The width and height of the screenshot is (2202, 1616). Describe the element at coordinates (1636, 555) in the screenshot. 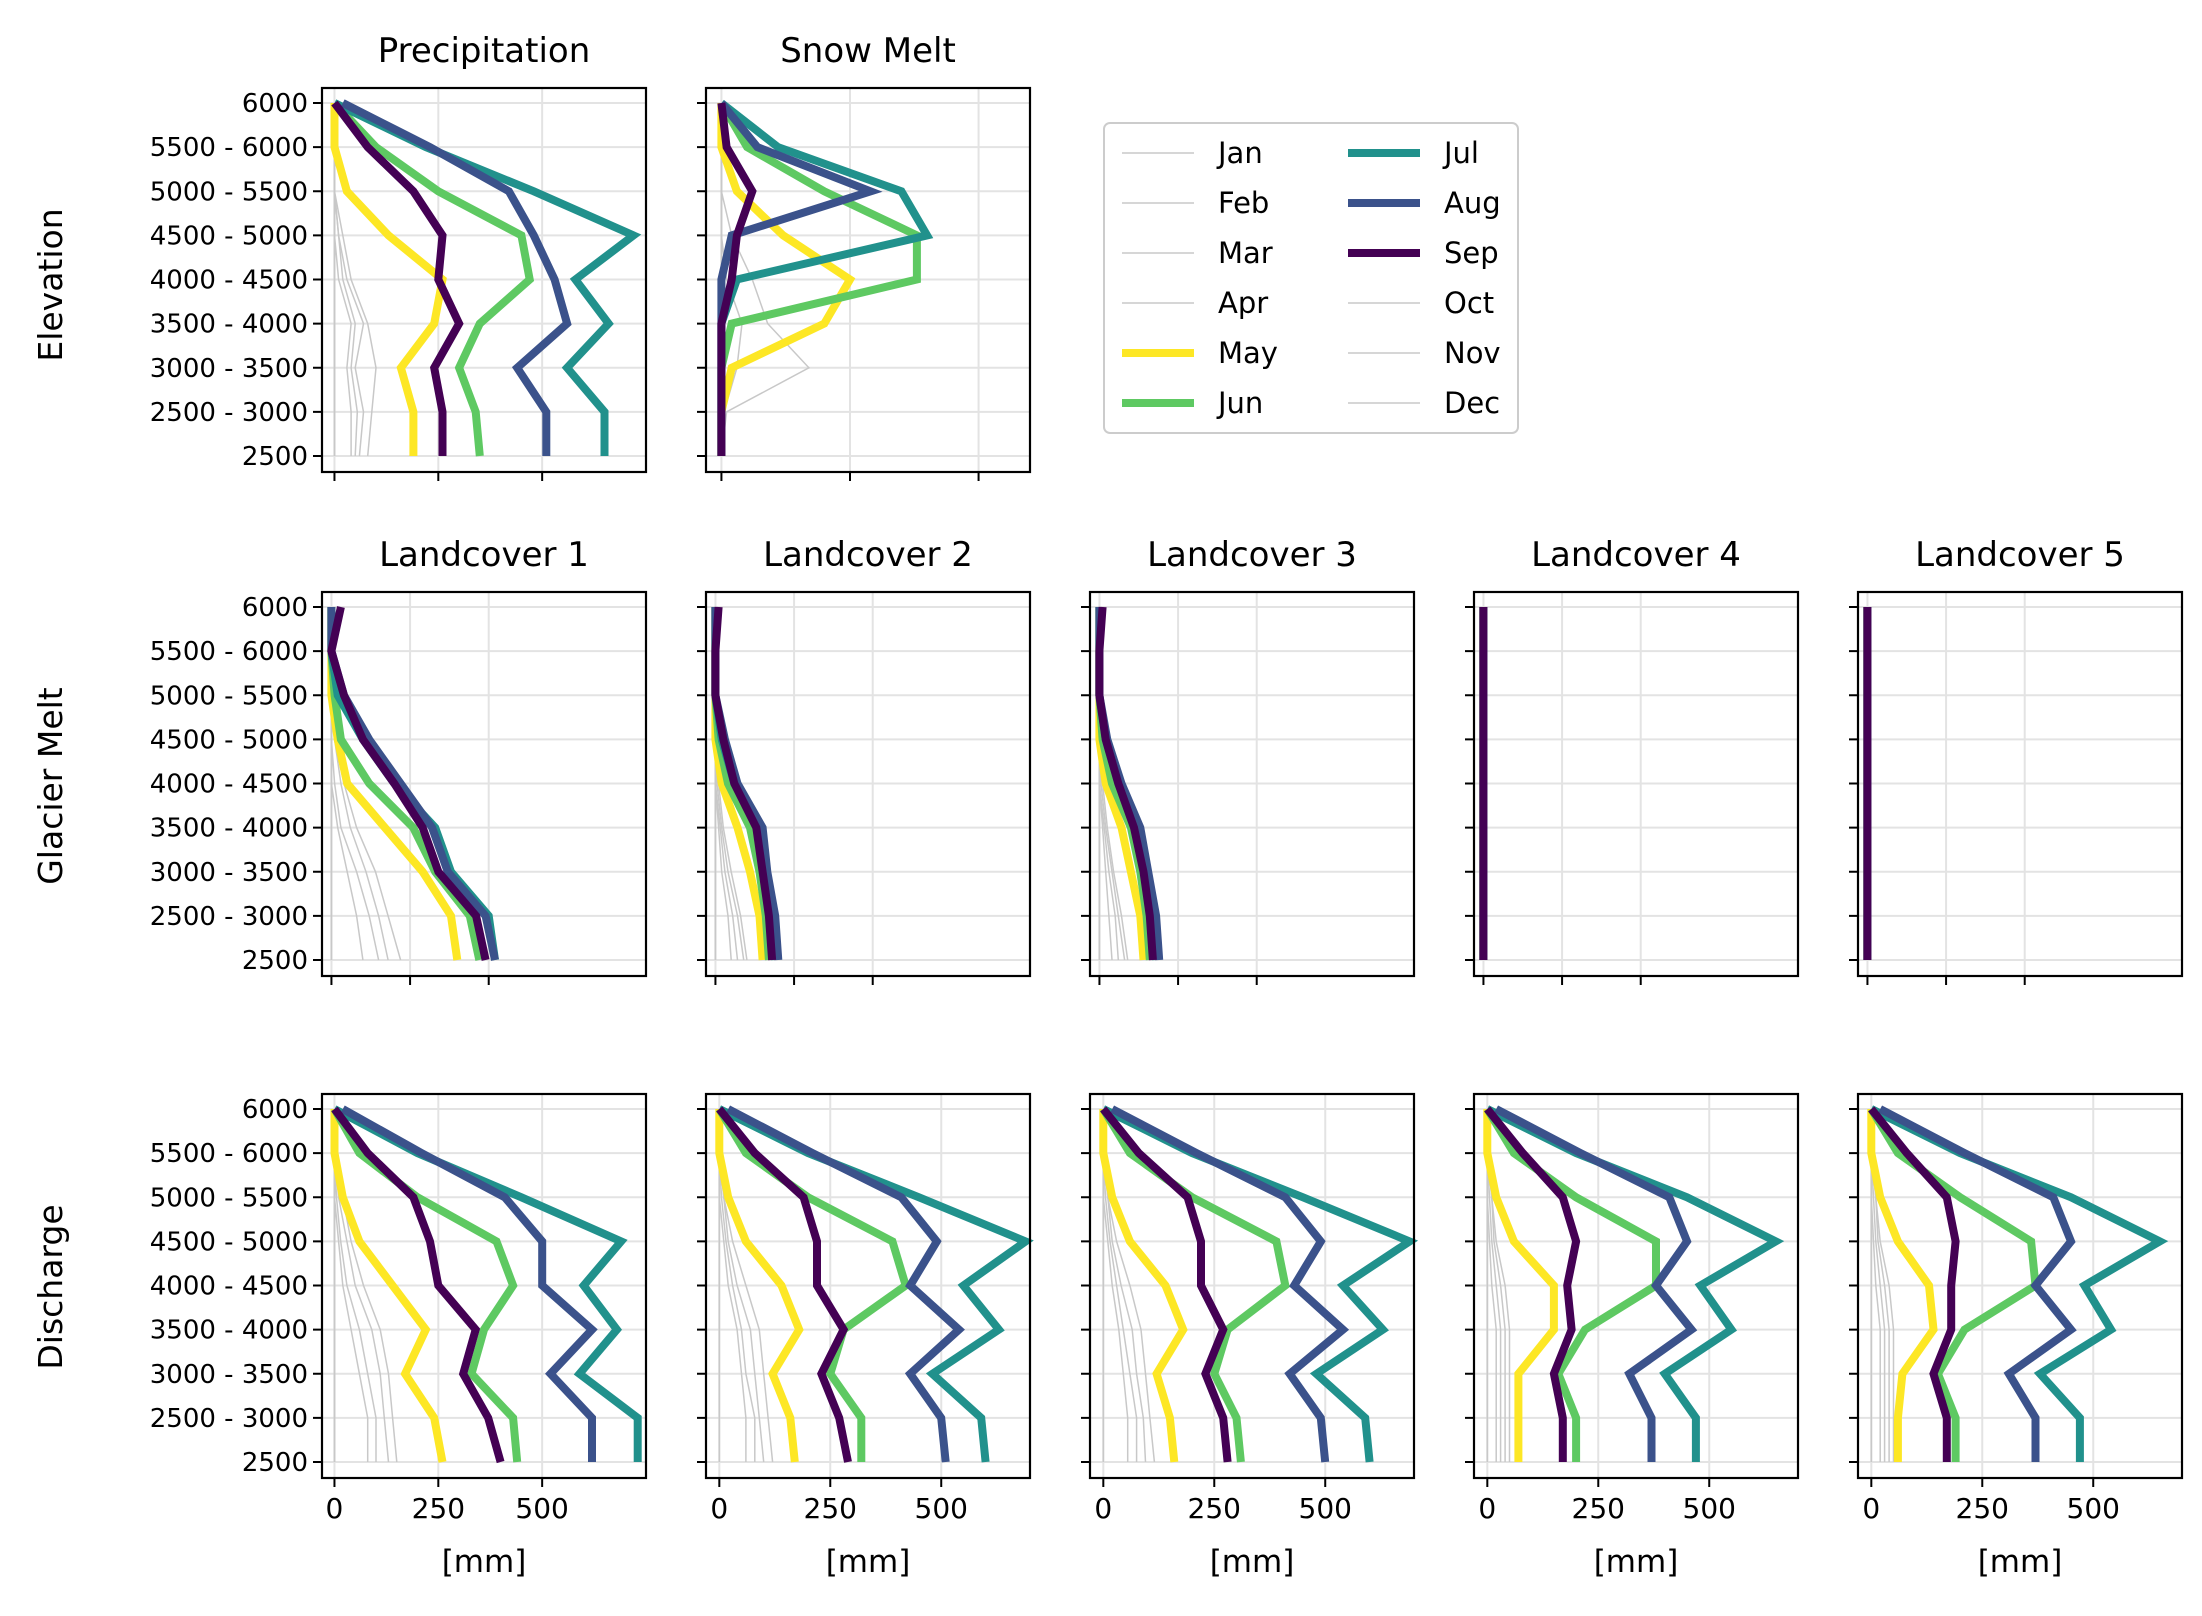

I see `panel-title: Landcover 4` at that location.